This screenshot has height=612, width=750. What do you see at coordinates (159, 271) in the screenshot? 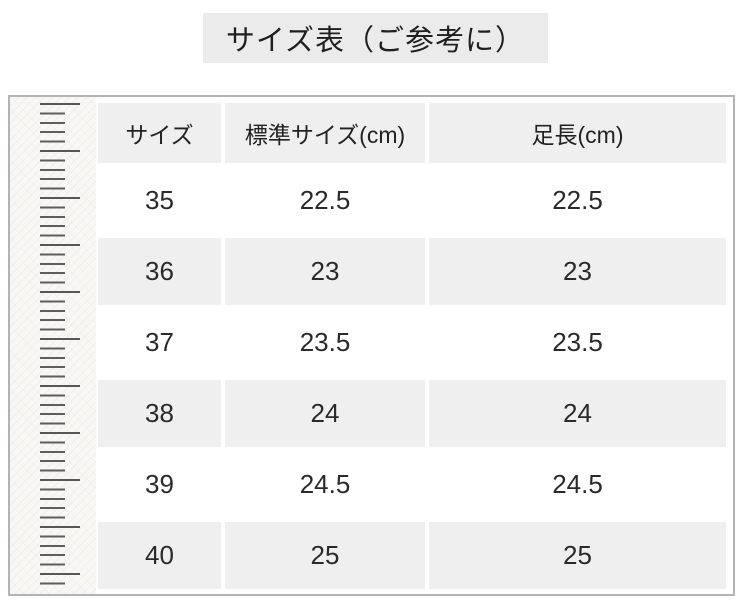
I see `table-cell: 36` at bounding box center [159, 271].